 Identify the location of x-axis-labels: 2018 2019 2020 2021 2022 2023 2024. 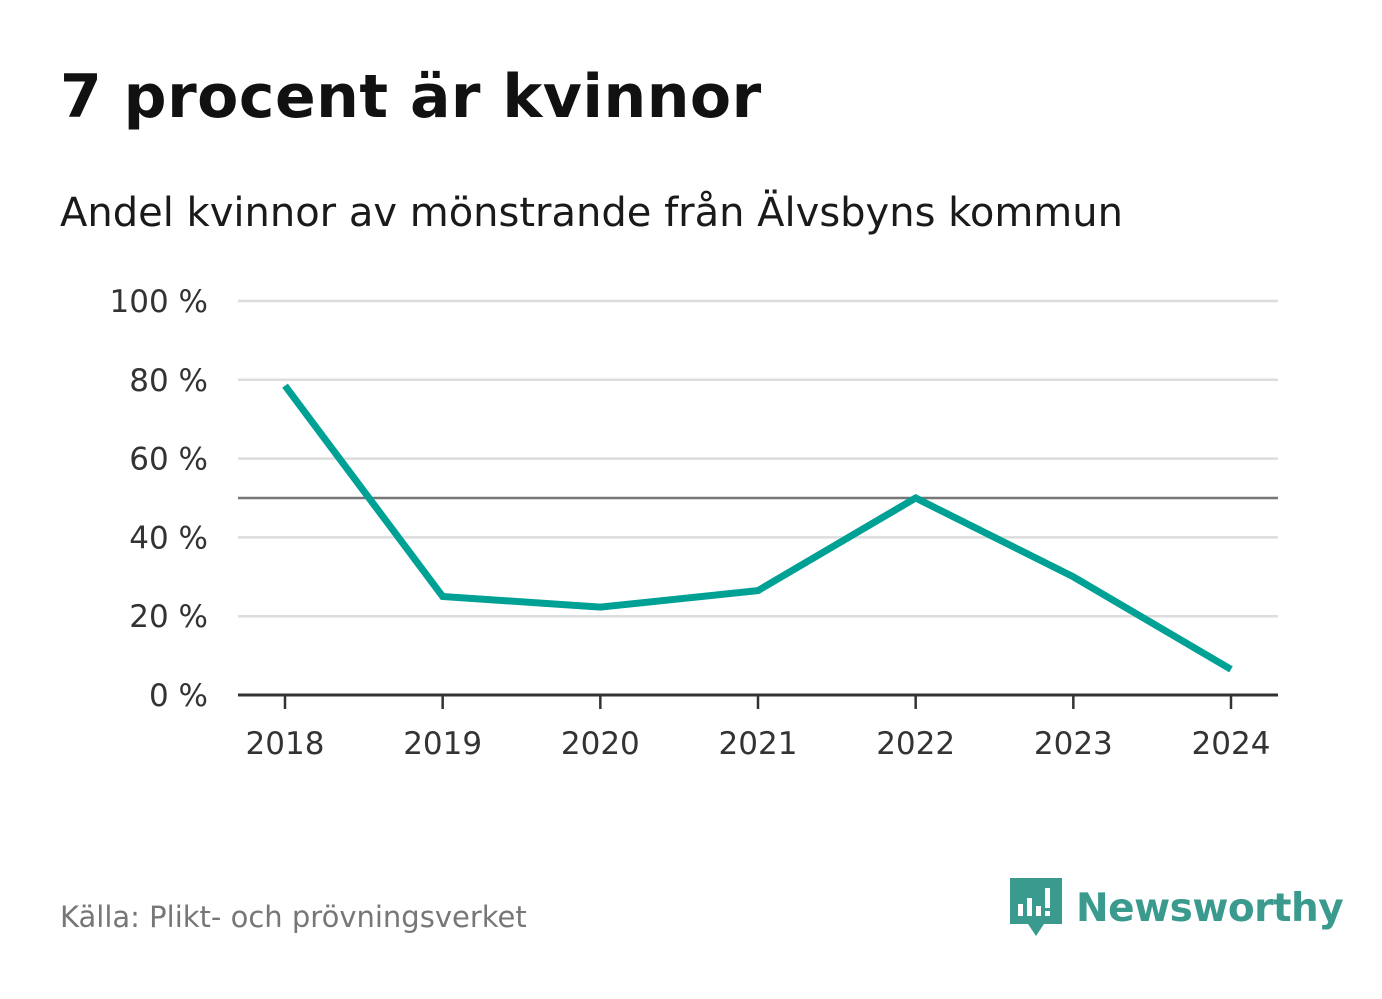
(758, 744).